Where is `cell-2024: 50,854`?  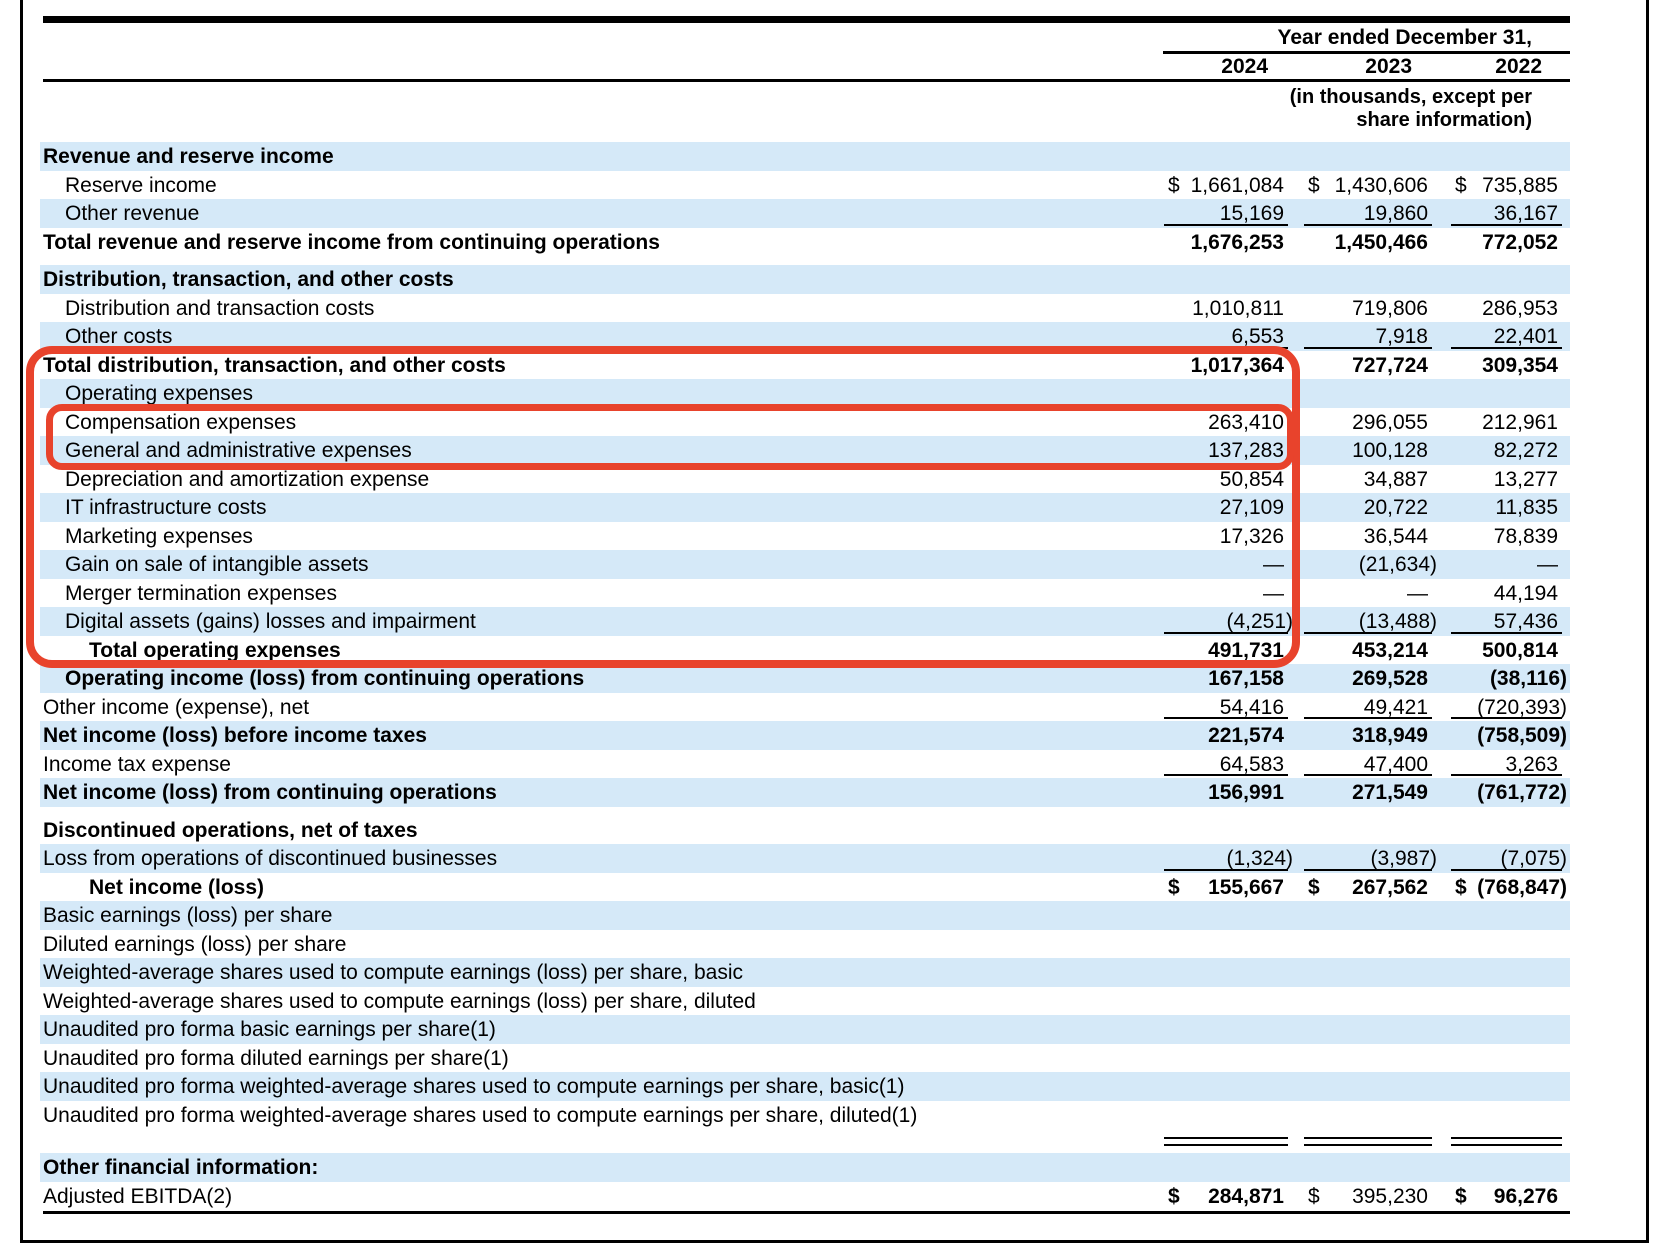
cell-2024: 50,854 is located at coordinates (1226, 479).